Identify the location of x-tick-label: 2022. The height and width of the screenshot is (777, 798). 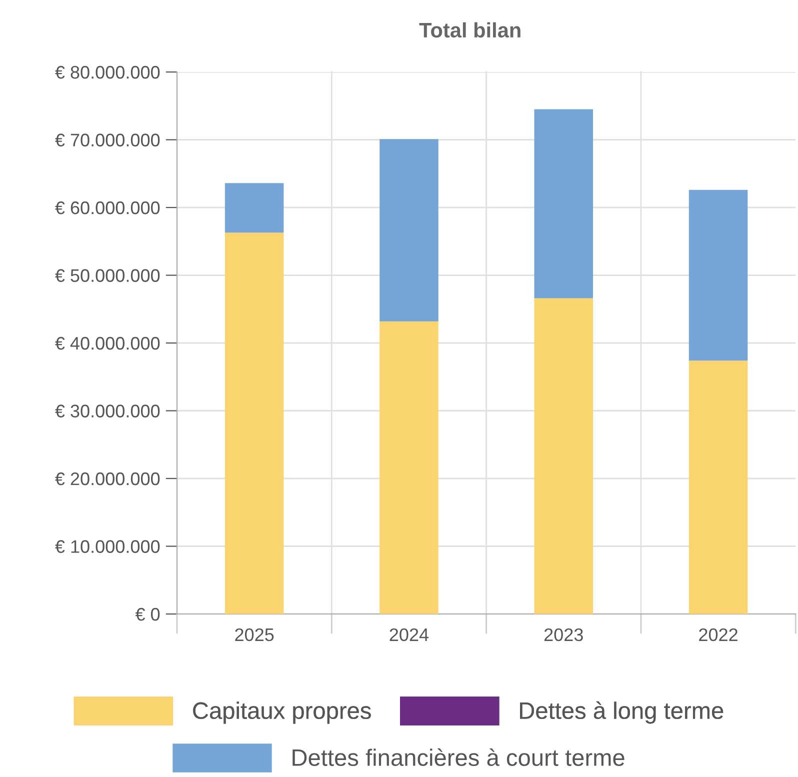
(718, 635).